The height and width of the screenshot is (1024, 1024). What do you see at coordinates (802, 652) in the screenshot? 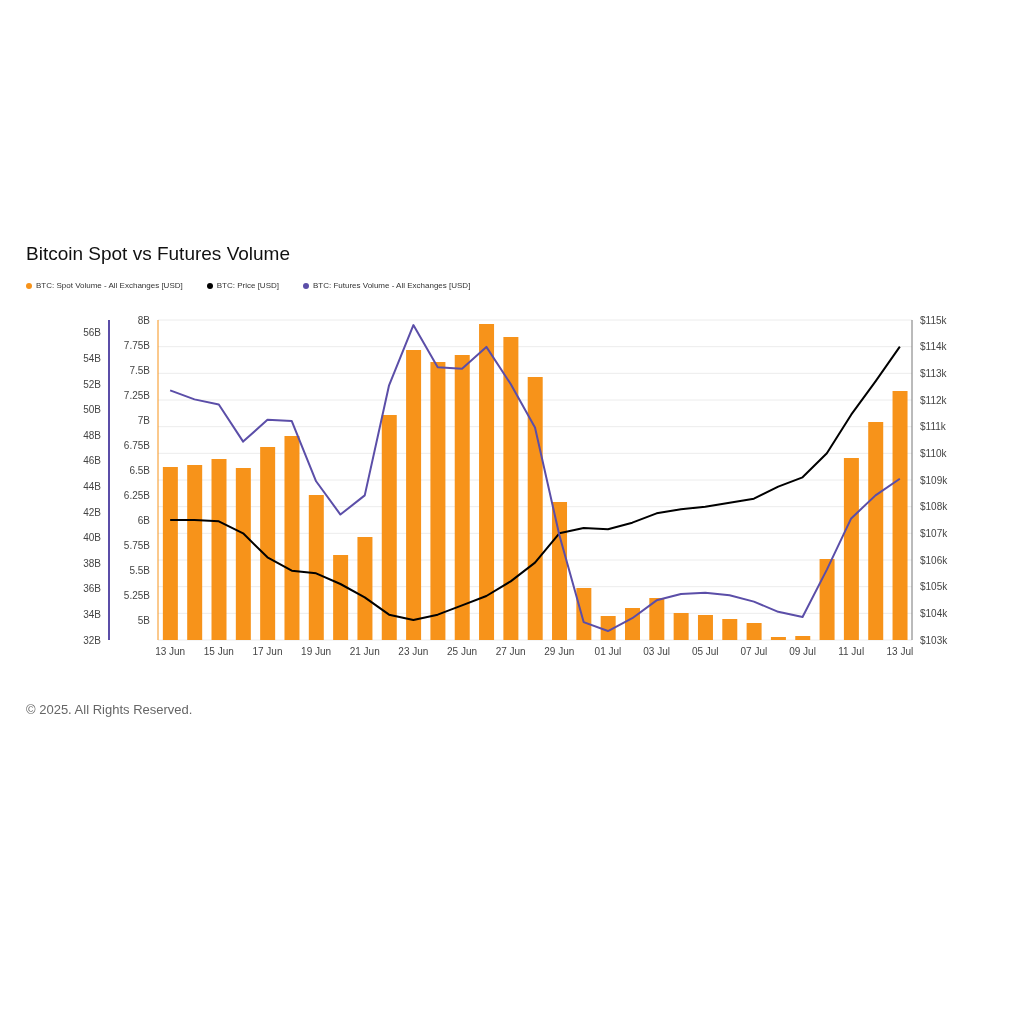
I see `x-tick-label: 09 Jul` at bounding box center [802, 652].